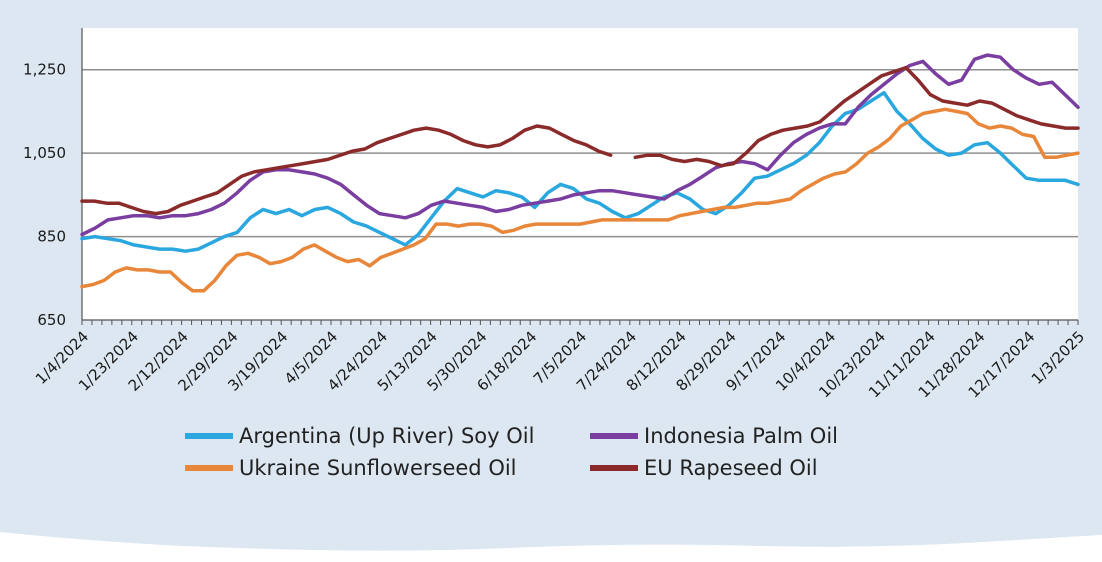 This screenshot has width=1102, height=562. I want to click on x-tick-label: 1/3/2025, so click(1058, 358).